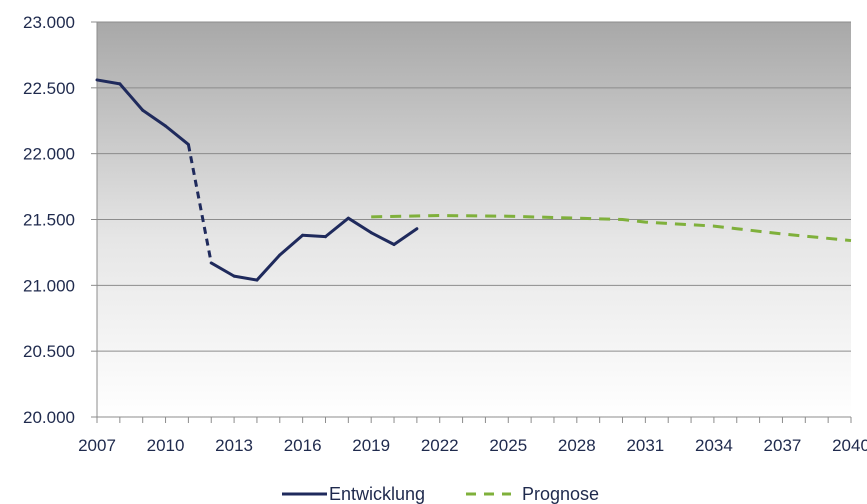 This screenshot has height=504, width=867. Describe the element at coordinates (49, 351) in the screenshot. I see `y-tick-label: 20.500` at that location.